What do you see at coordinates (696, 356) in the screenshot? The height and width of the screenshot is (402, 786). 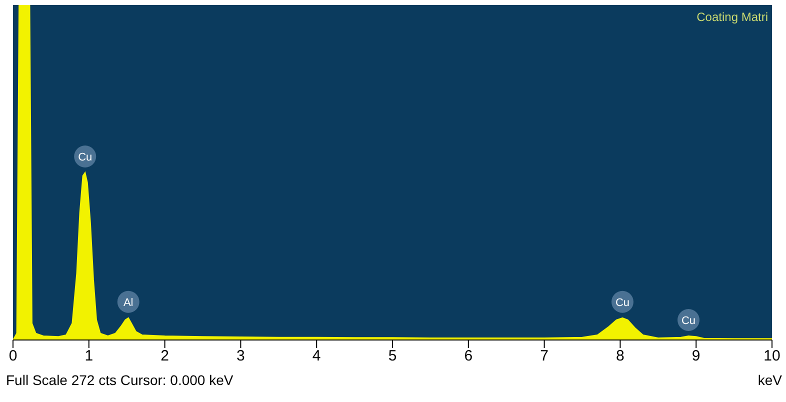 I see `x-tick-label: 9` at bounding box center [696, 356].